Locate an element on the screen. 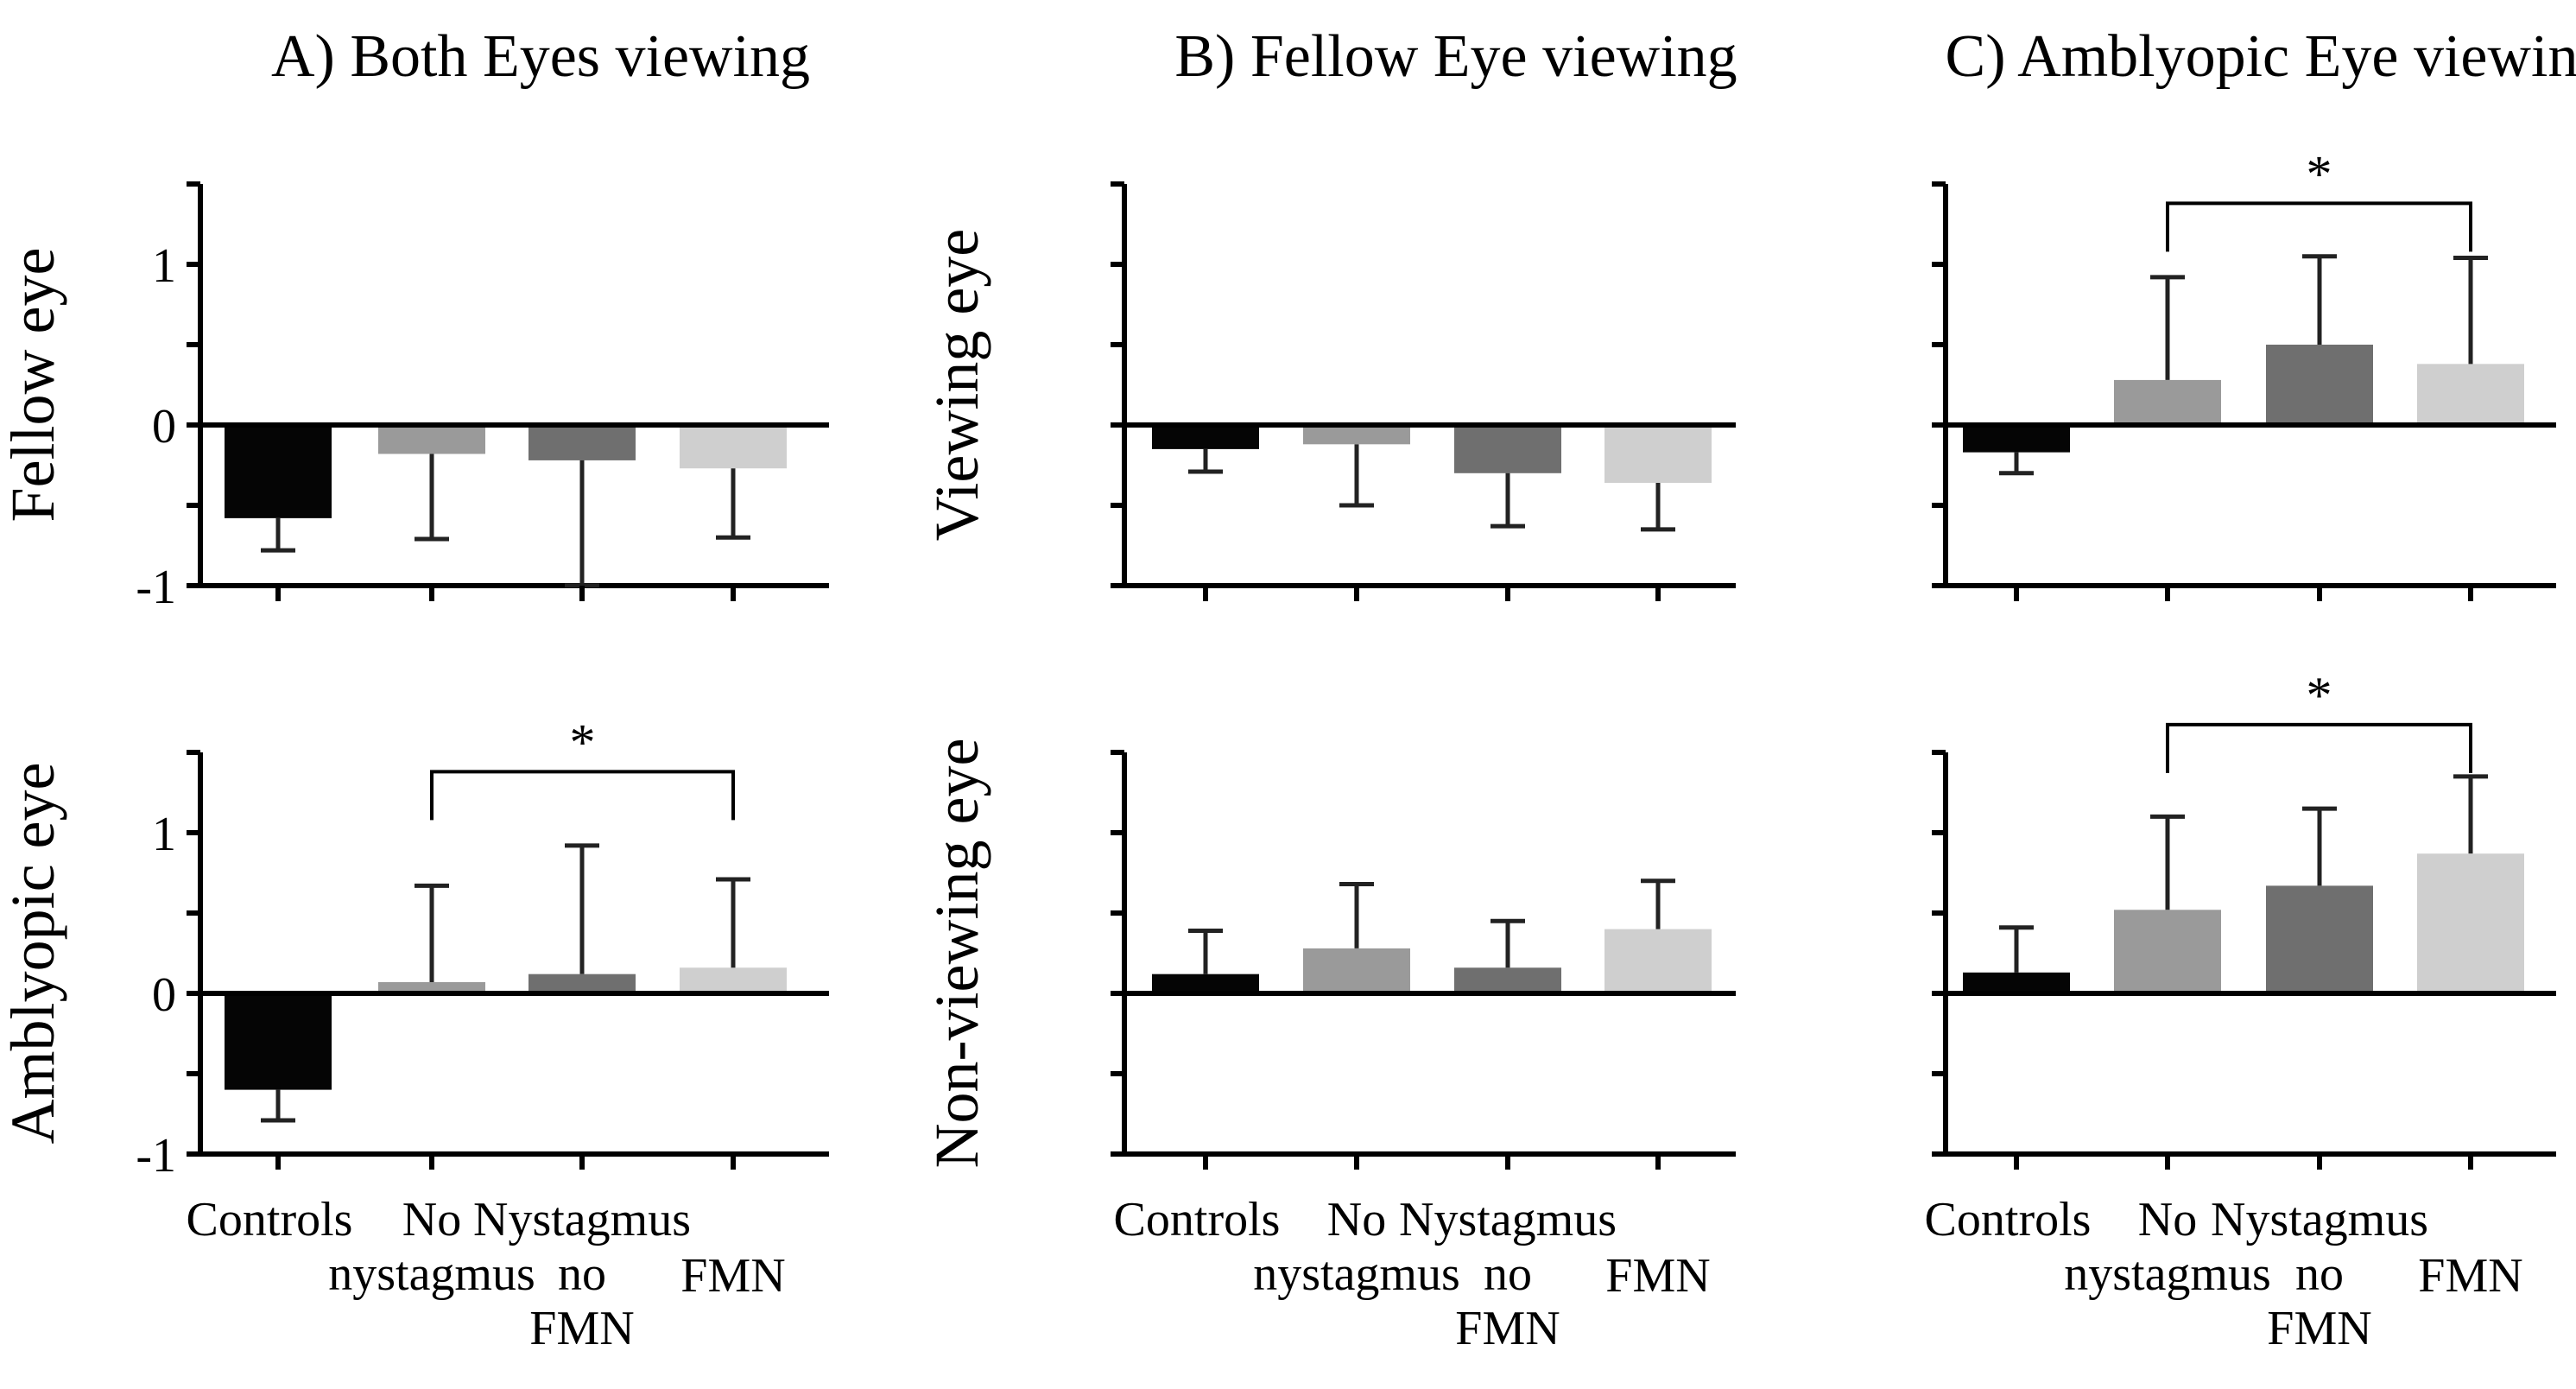  y-axis-label: Fellow eye is located at coordinates (33, 385).